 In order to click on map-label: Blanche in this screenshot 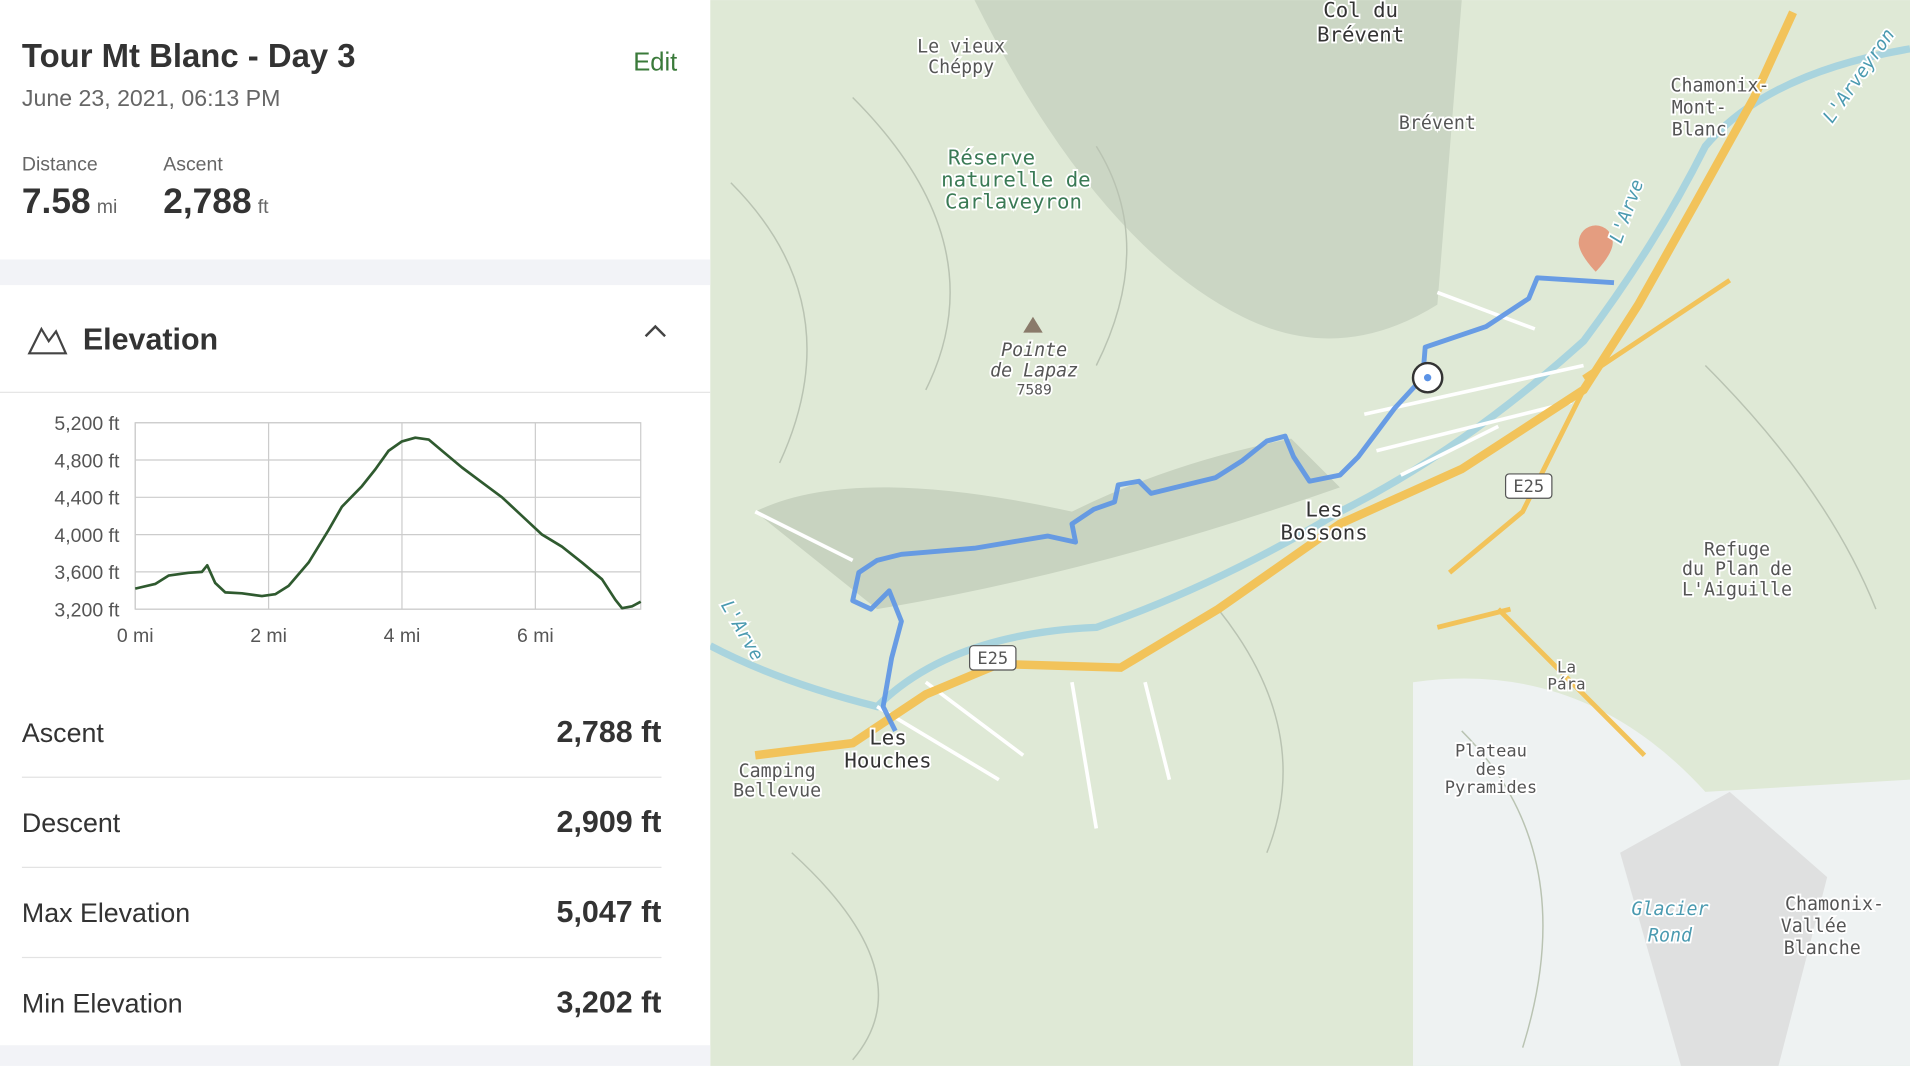, I will do `click(1822, 948)`.